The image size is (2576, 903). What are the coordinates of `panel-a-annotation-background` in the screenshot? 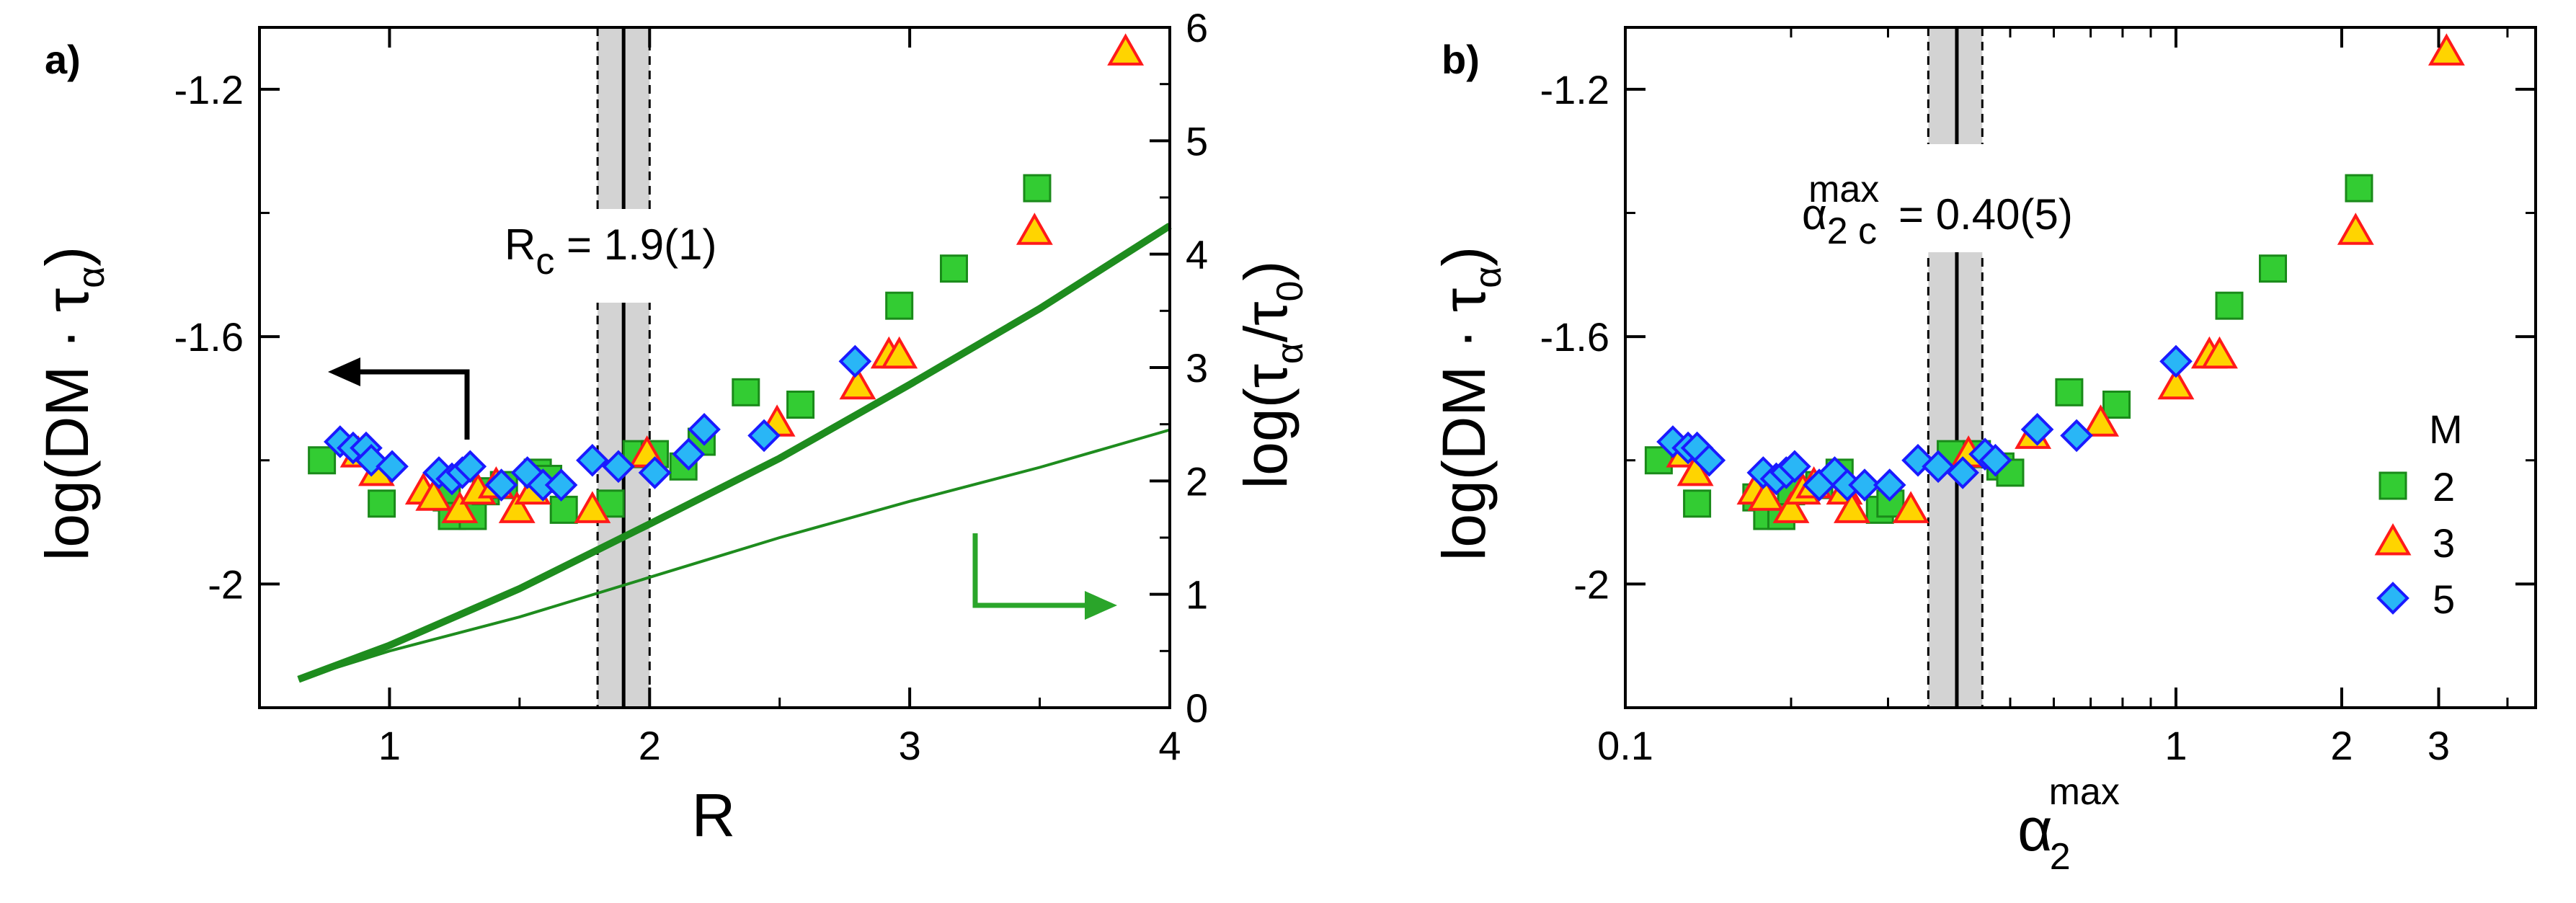 It's located at (641, 256).